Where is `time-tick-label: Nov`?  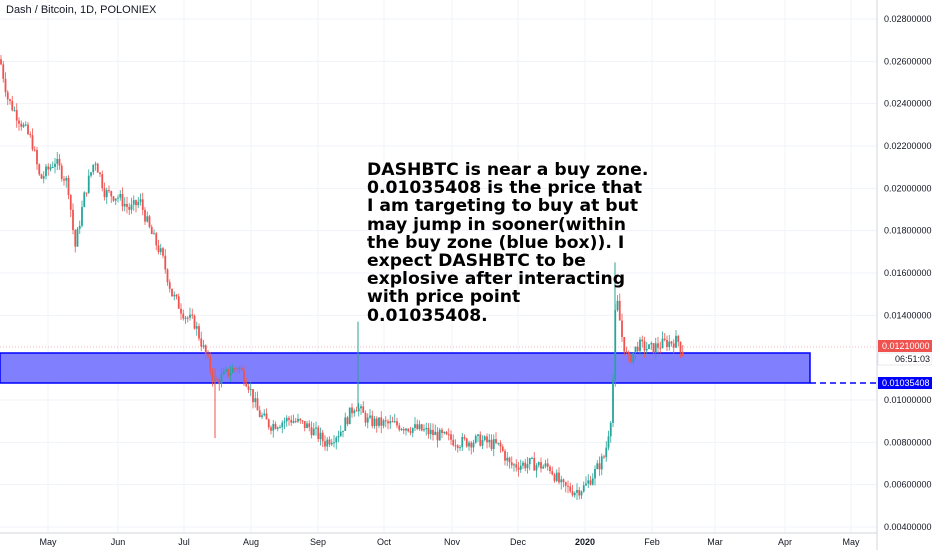 time-tick-label: Nov is located at coordinates (452, 542).